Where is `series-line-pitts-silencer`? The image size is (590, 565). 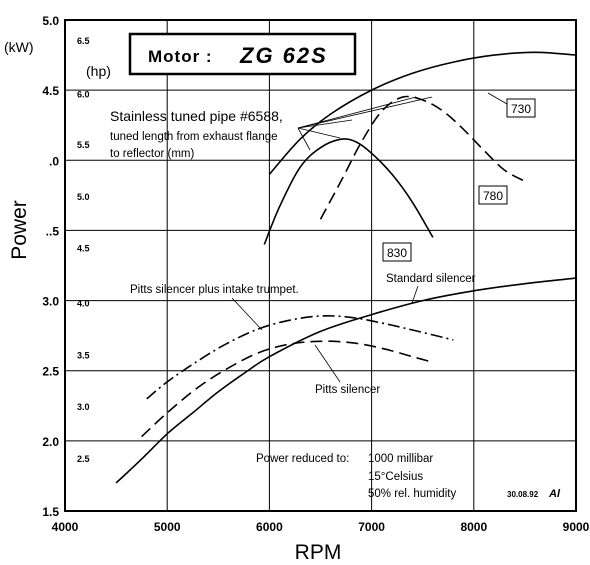
series-line-pitts-silencer is located at coordinates (287, 389).